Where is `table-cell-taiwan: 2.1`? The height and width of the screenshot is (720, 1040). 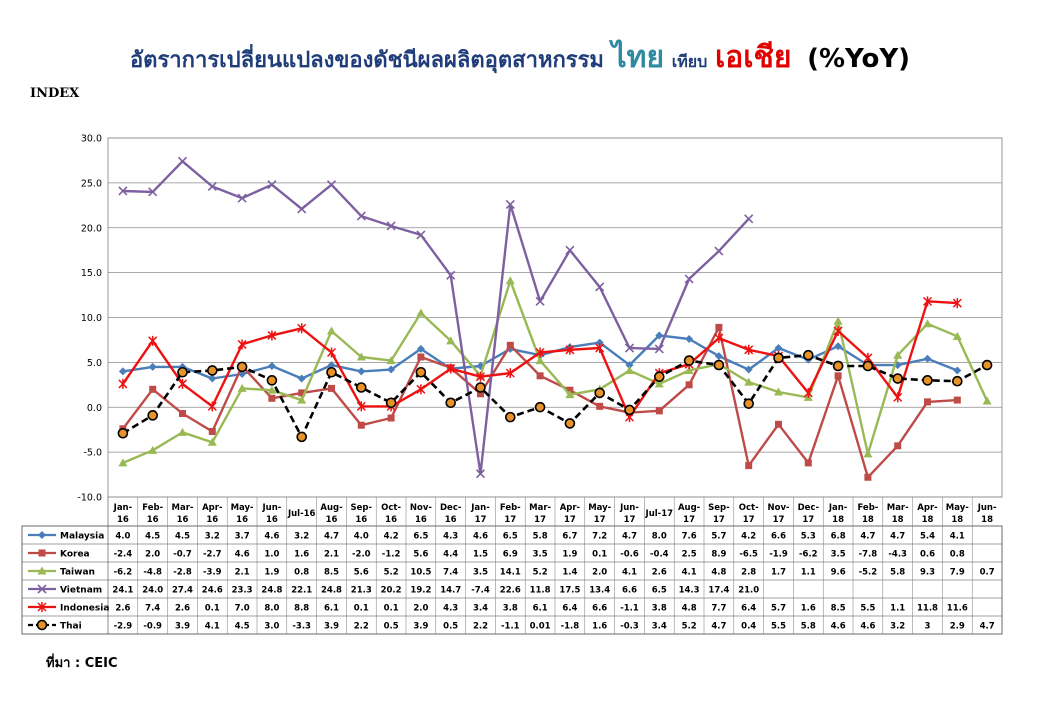 table-cell-taiwan: 2.1 is located at coordinates (242, 573).